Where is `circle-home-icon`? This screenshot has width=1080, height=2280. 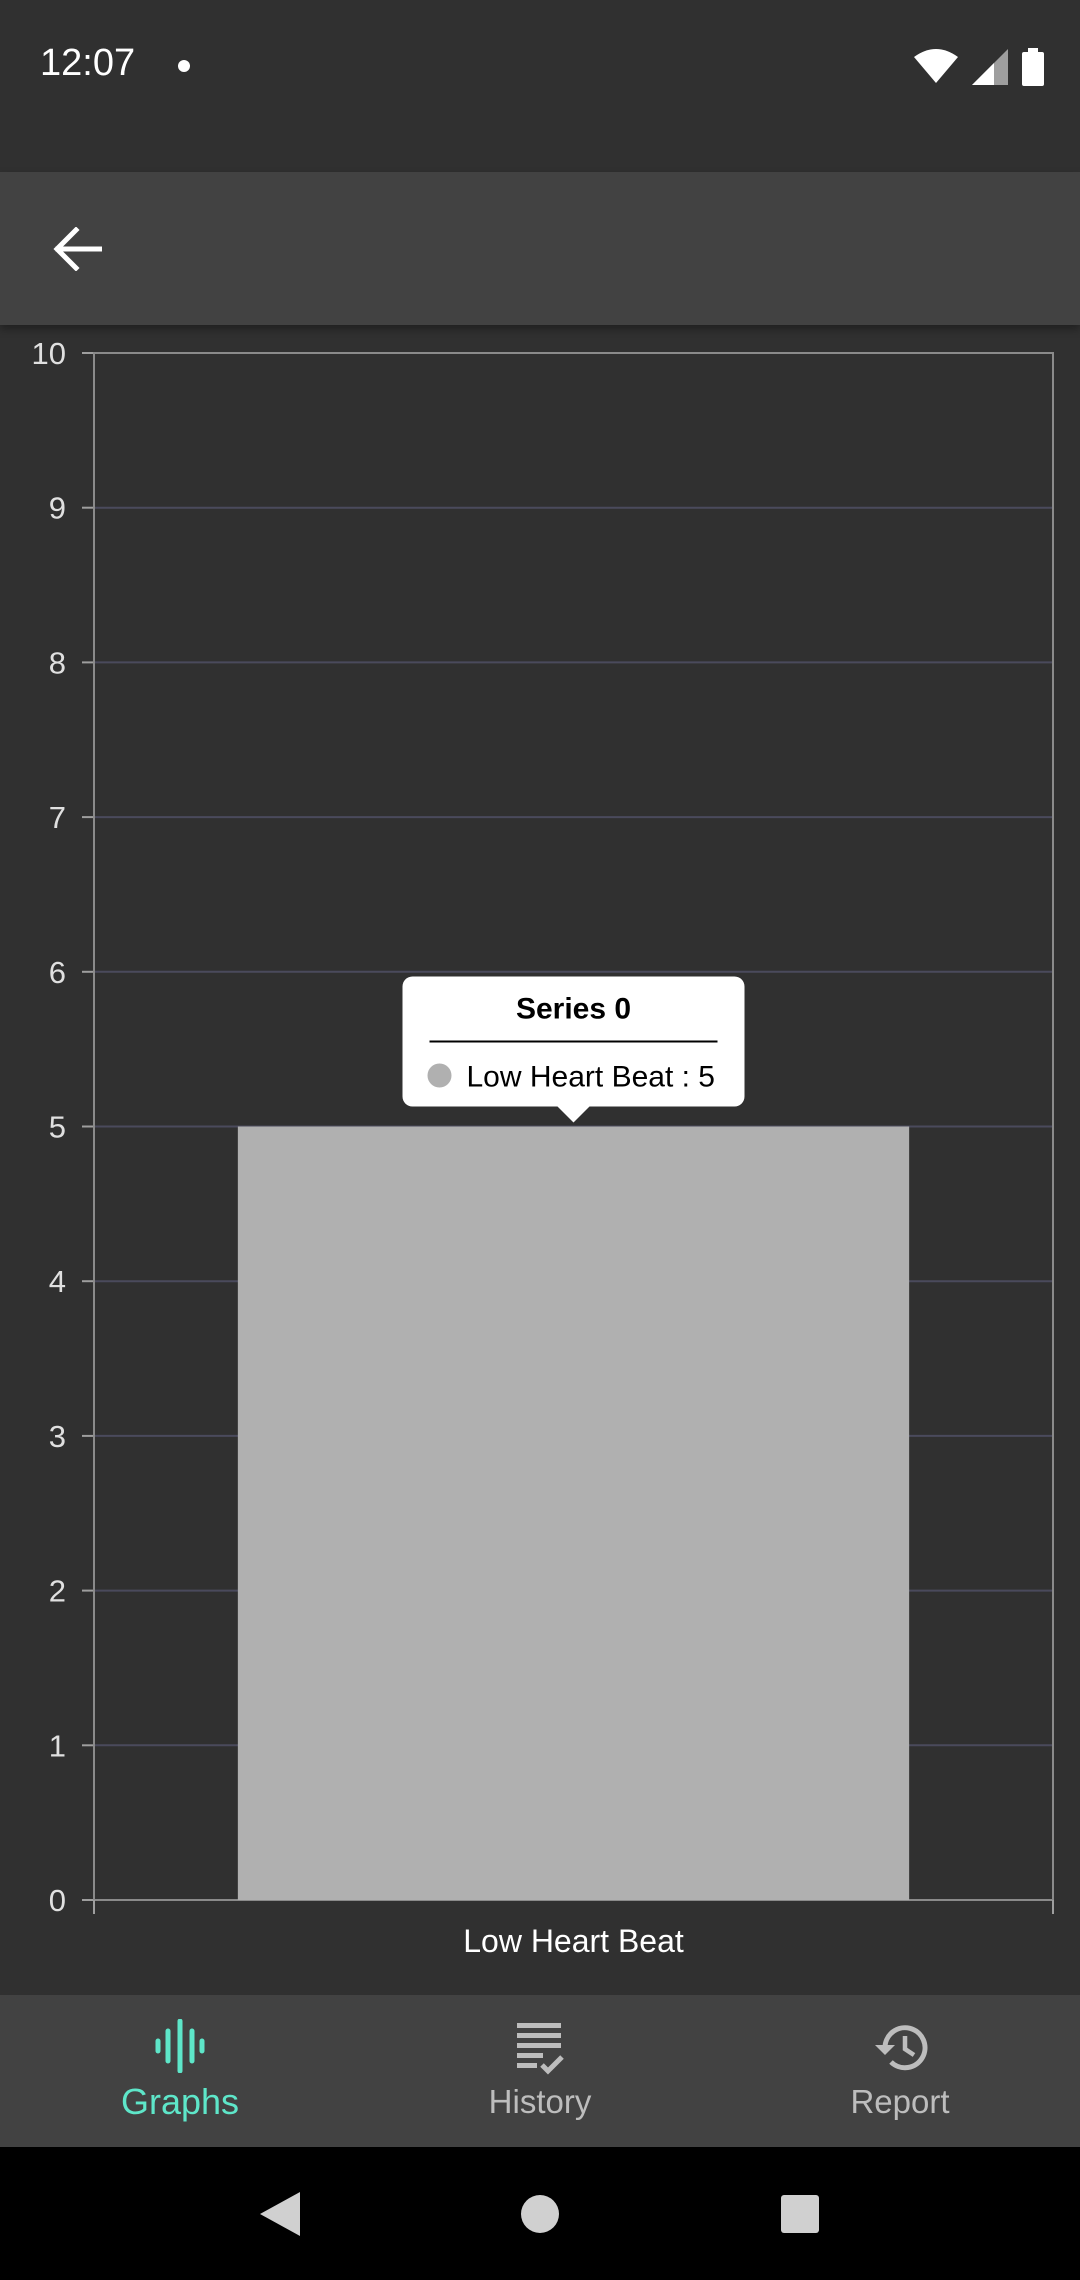
circle-home-icon is located at coordinates (540, 2213).